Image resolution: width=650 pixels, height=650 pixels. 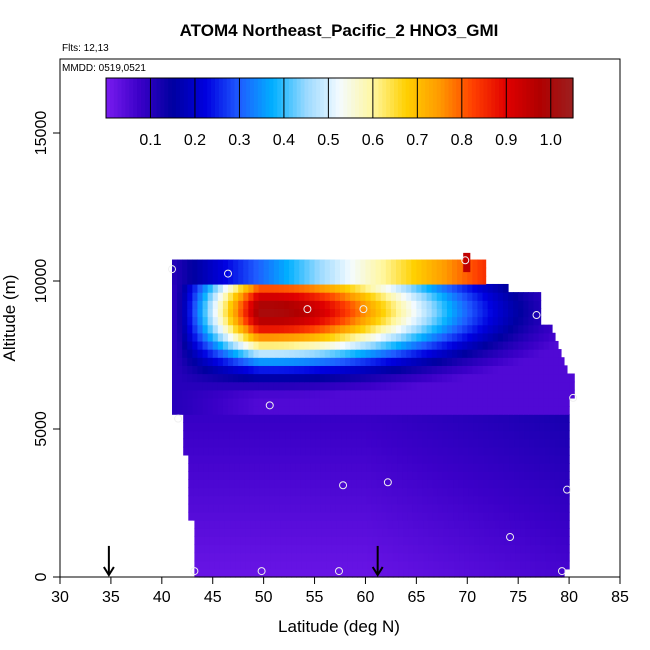 I want to click on flights-label: Flts: 12,13, so click(x=85, y=48).